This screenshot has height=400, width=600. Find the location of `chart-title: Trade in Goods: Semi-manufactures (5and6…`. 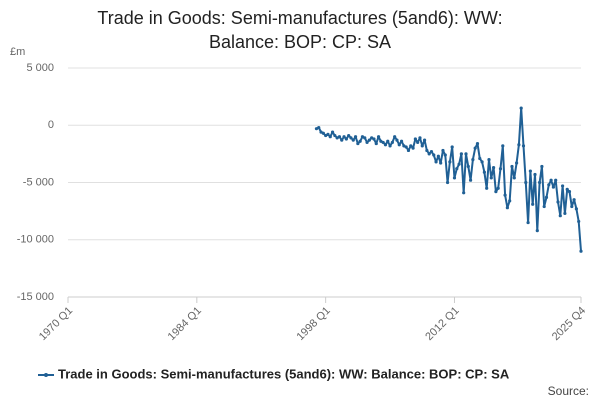

chart-title: Trade in Goods: Semi-manufactures (5and6… is located at coordinates (300, 30).